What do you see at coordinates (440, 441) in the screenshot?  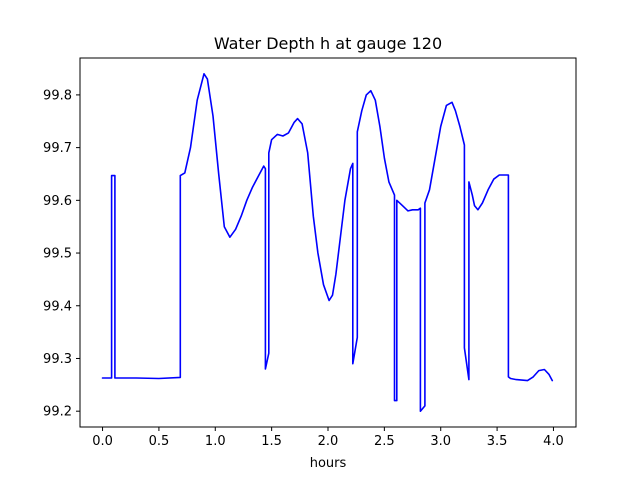 I see `x-tick-label: 3.0` at bounding box center [440, 441].